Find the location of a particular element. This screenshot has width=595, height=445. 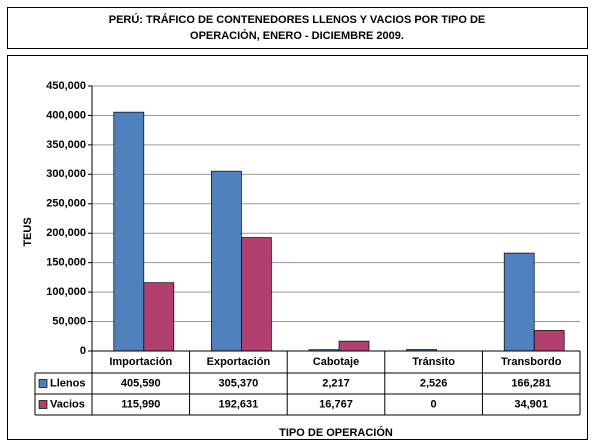

y-tick-label: 250,000 is located at coordinates (66, 204).